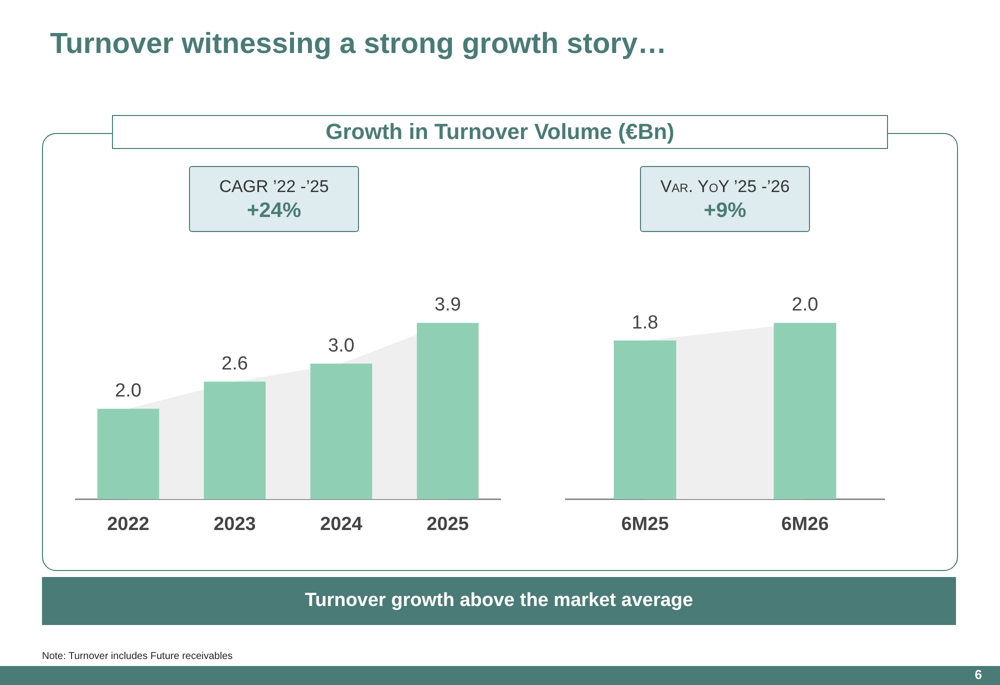 The image size is (1000, 685). Describe the element at coordinates (341, 524) in the screenshot. I see `x-tick-label: 2024` at that location.